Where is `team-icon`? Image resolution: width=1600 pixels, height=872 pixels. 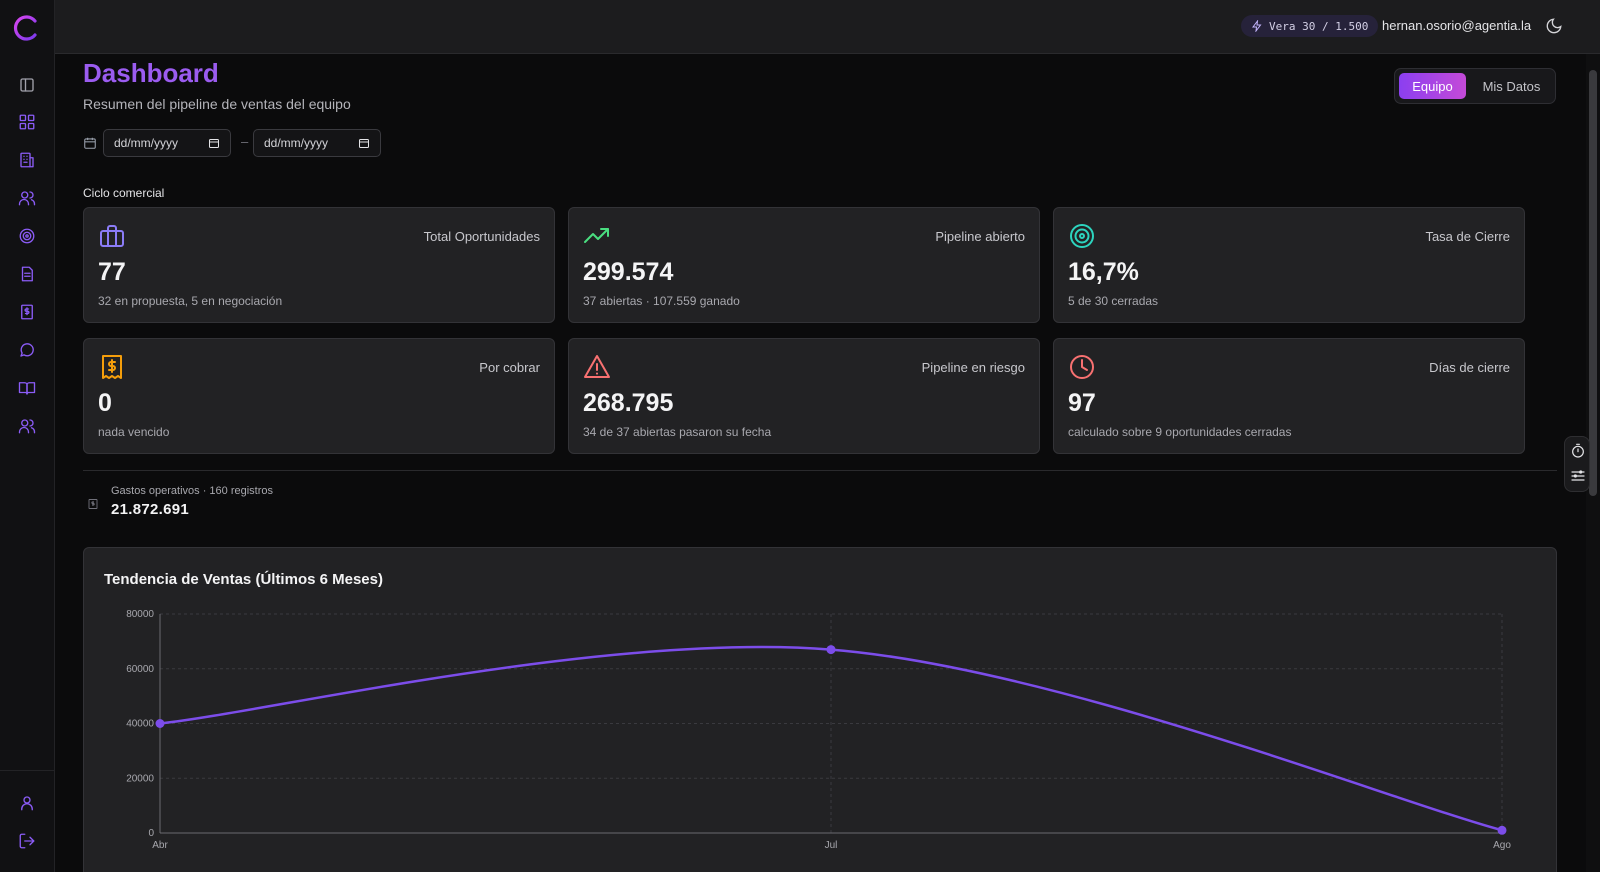 team-icon is located at coordinates (27, 426).